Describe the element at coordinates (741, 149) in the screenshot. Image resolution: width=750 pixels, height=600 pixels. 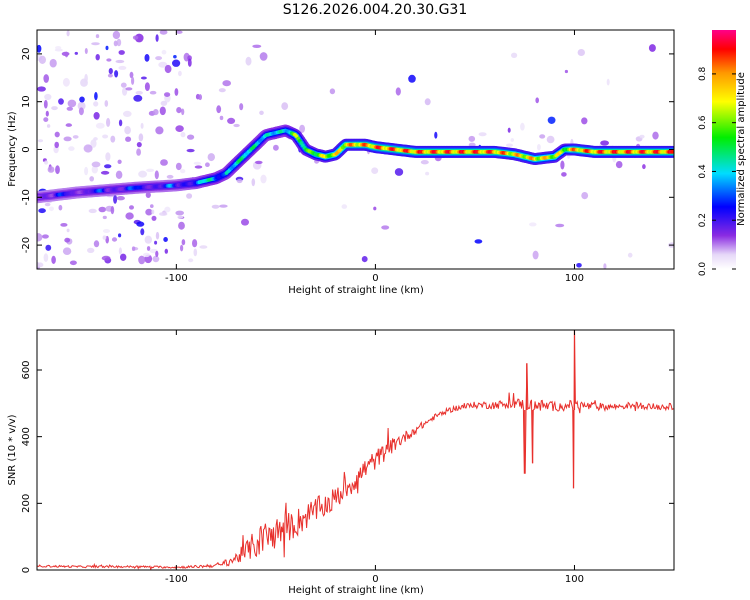
I see `colorbar-label: Normalized spectral amplitude` at that location.